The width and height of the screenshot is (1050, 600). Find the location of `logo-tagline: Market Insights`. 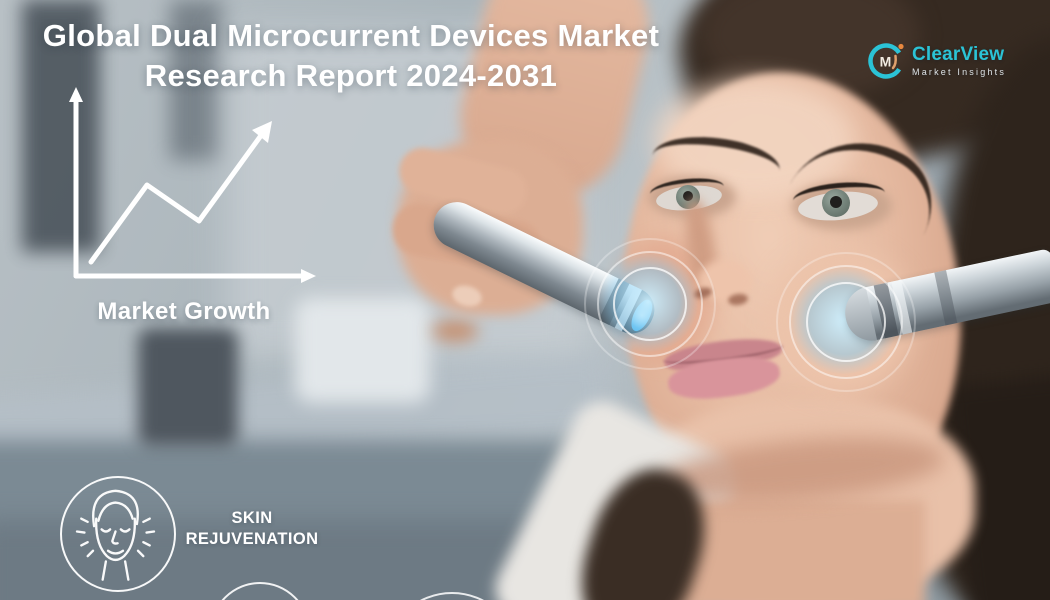

logo-tagline: Market Insights is located at coordinates (959, 71).